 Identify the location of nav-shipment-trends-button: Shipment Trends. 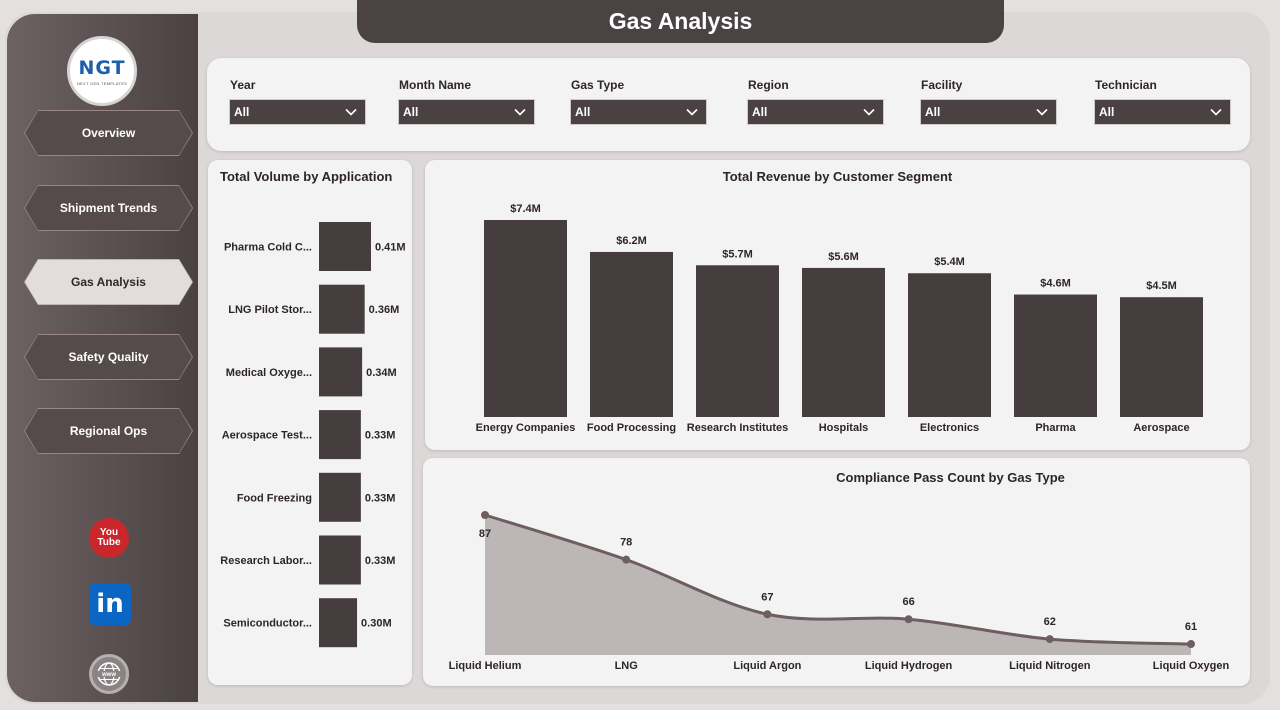
(108, 208).